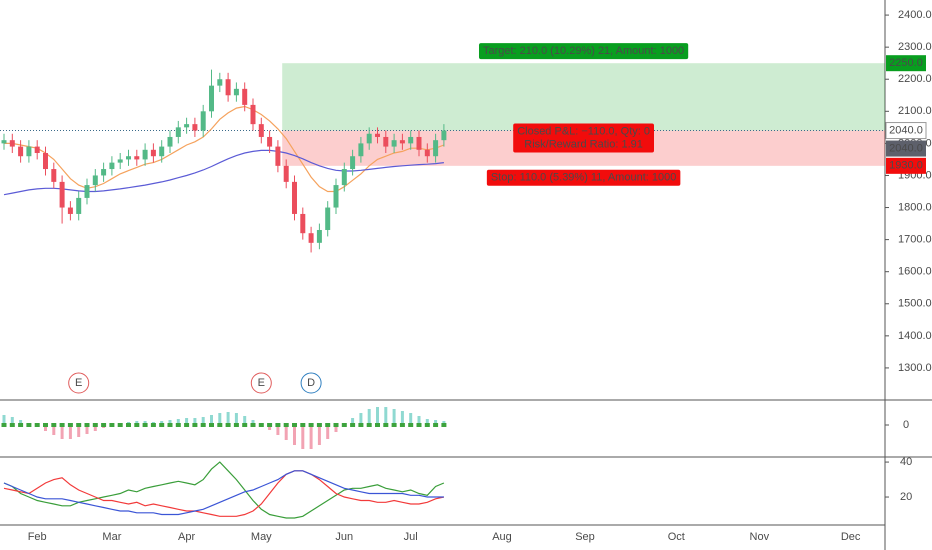 This screenshot has height=550, width=932. I want to click on y-tick-label: 0, so click(906, 425).